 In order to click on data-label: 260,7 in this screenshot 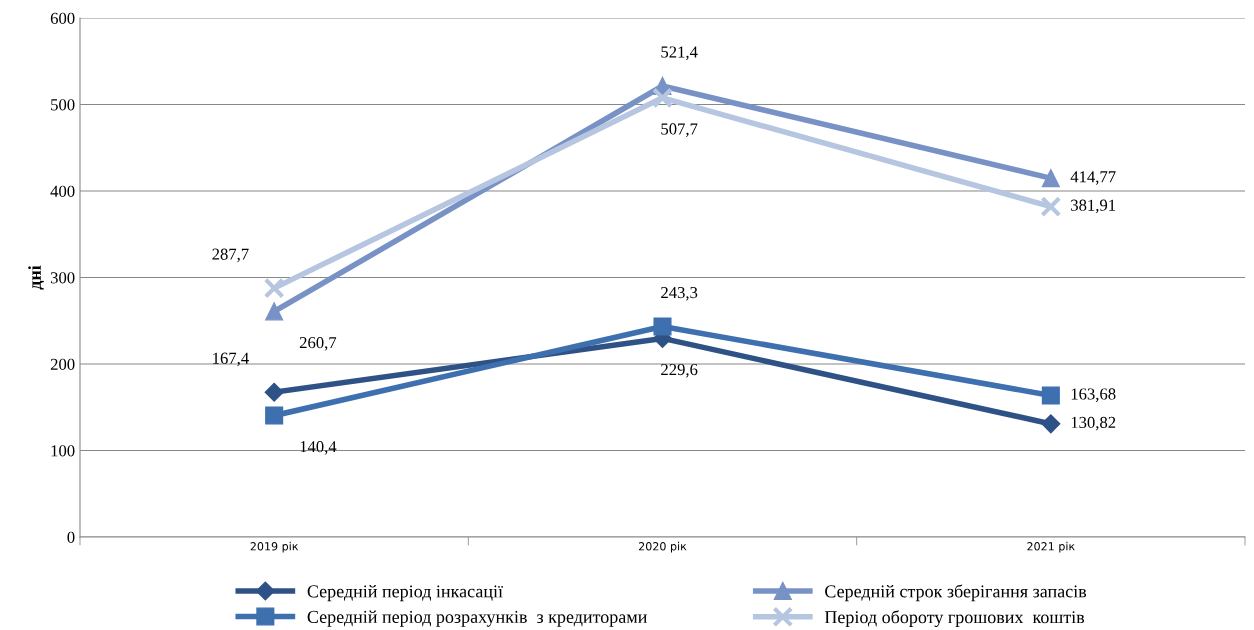, I will do `click(318, 343)`.